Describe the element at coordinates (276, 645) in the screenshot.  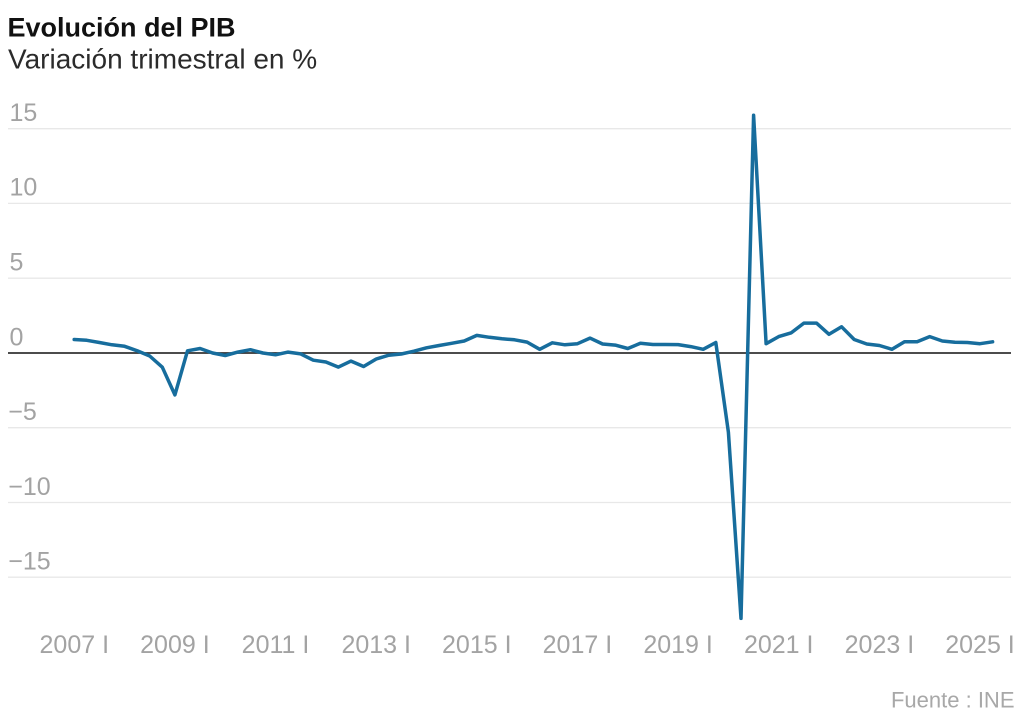
I see `svg-text: 2011 I` at that location.